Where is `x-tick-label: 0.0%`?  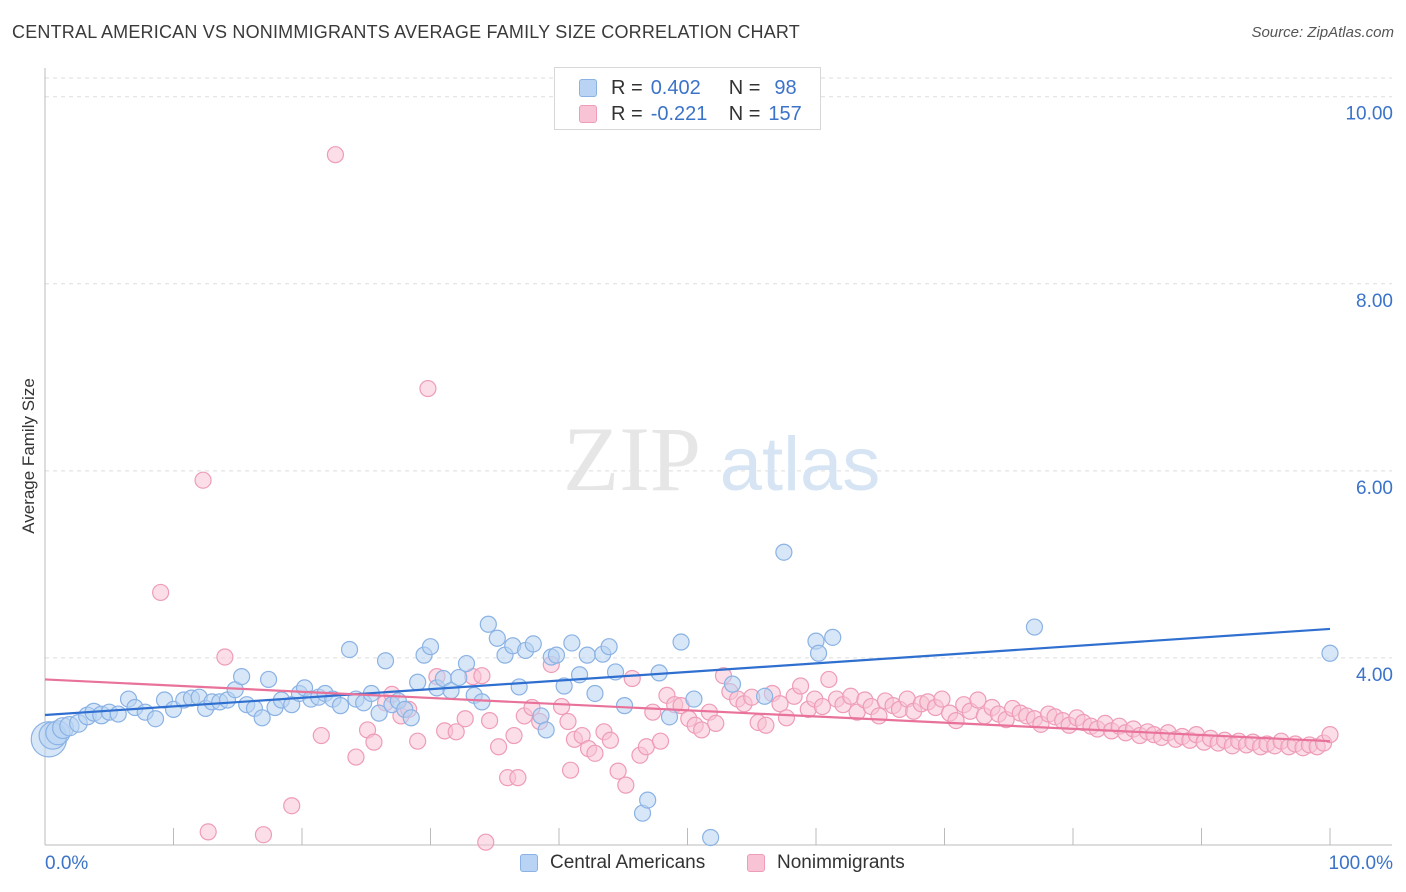
x-tick-label: 0.0% is located at coordinates (66, 863).